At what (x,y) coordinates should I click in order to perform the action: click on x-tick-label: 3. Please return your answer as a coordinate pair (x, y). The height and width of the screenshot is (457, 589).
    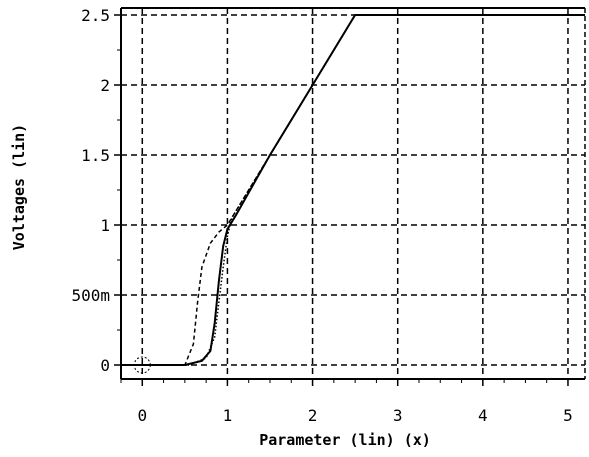
    Looking at the image, I should click on (398, 415).